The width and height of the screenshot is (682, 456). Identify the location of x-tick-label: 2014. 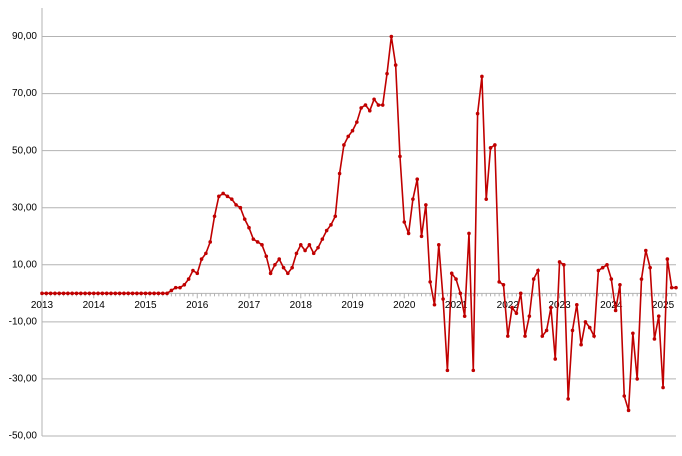
(94, 305).